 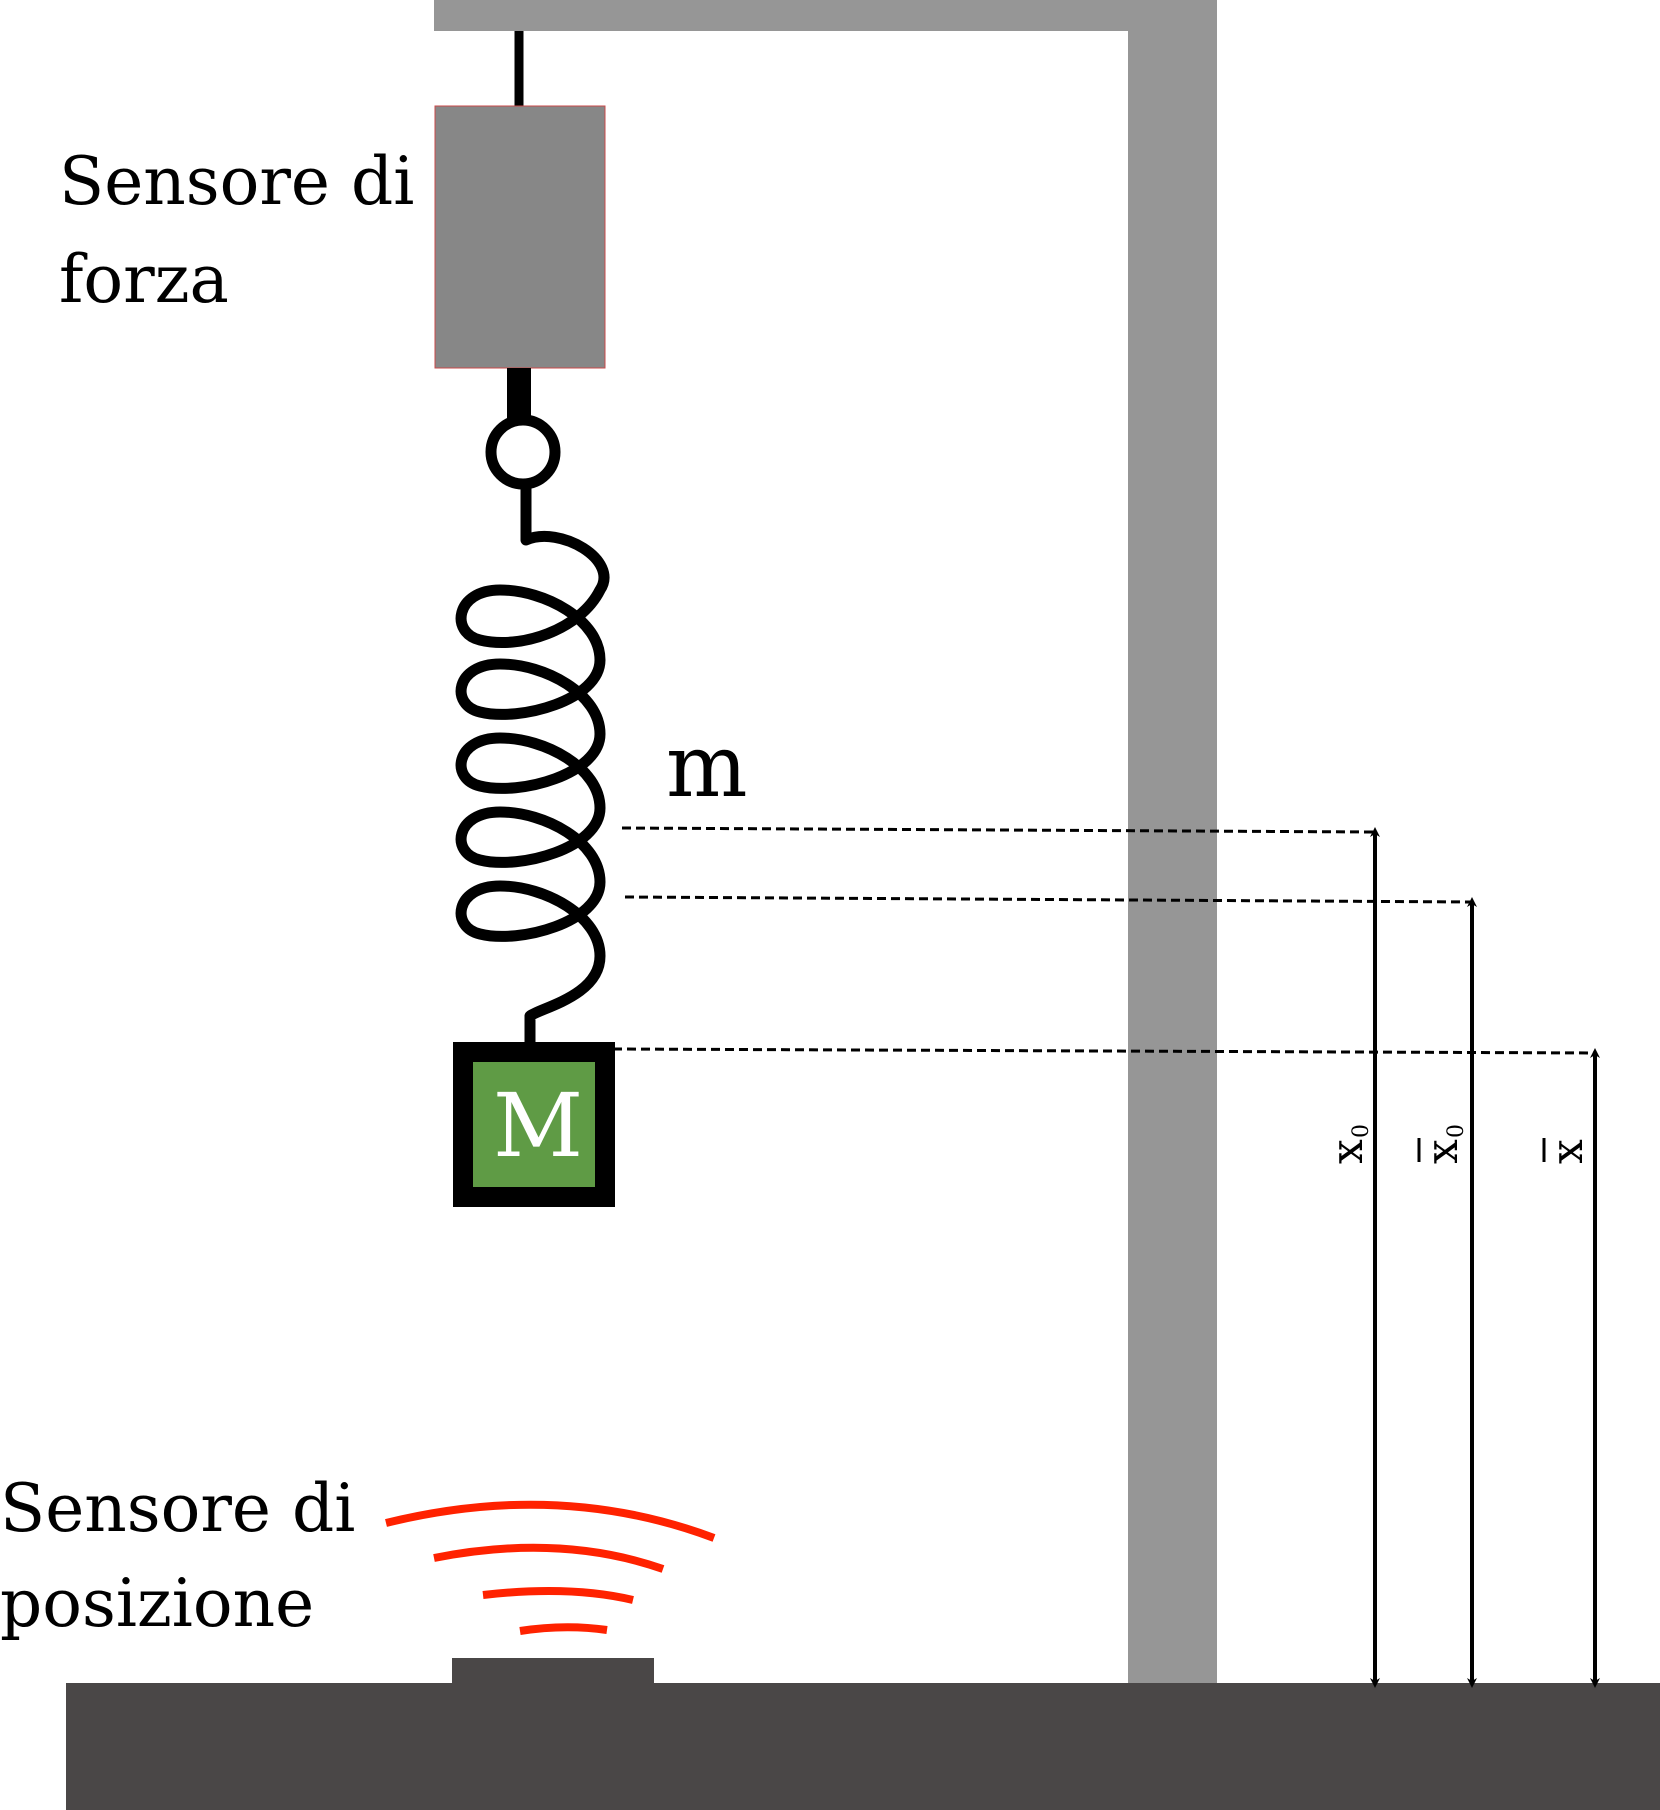 I want to click on label-x0-subscript: 0, so click(x=1361, y=1131).